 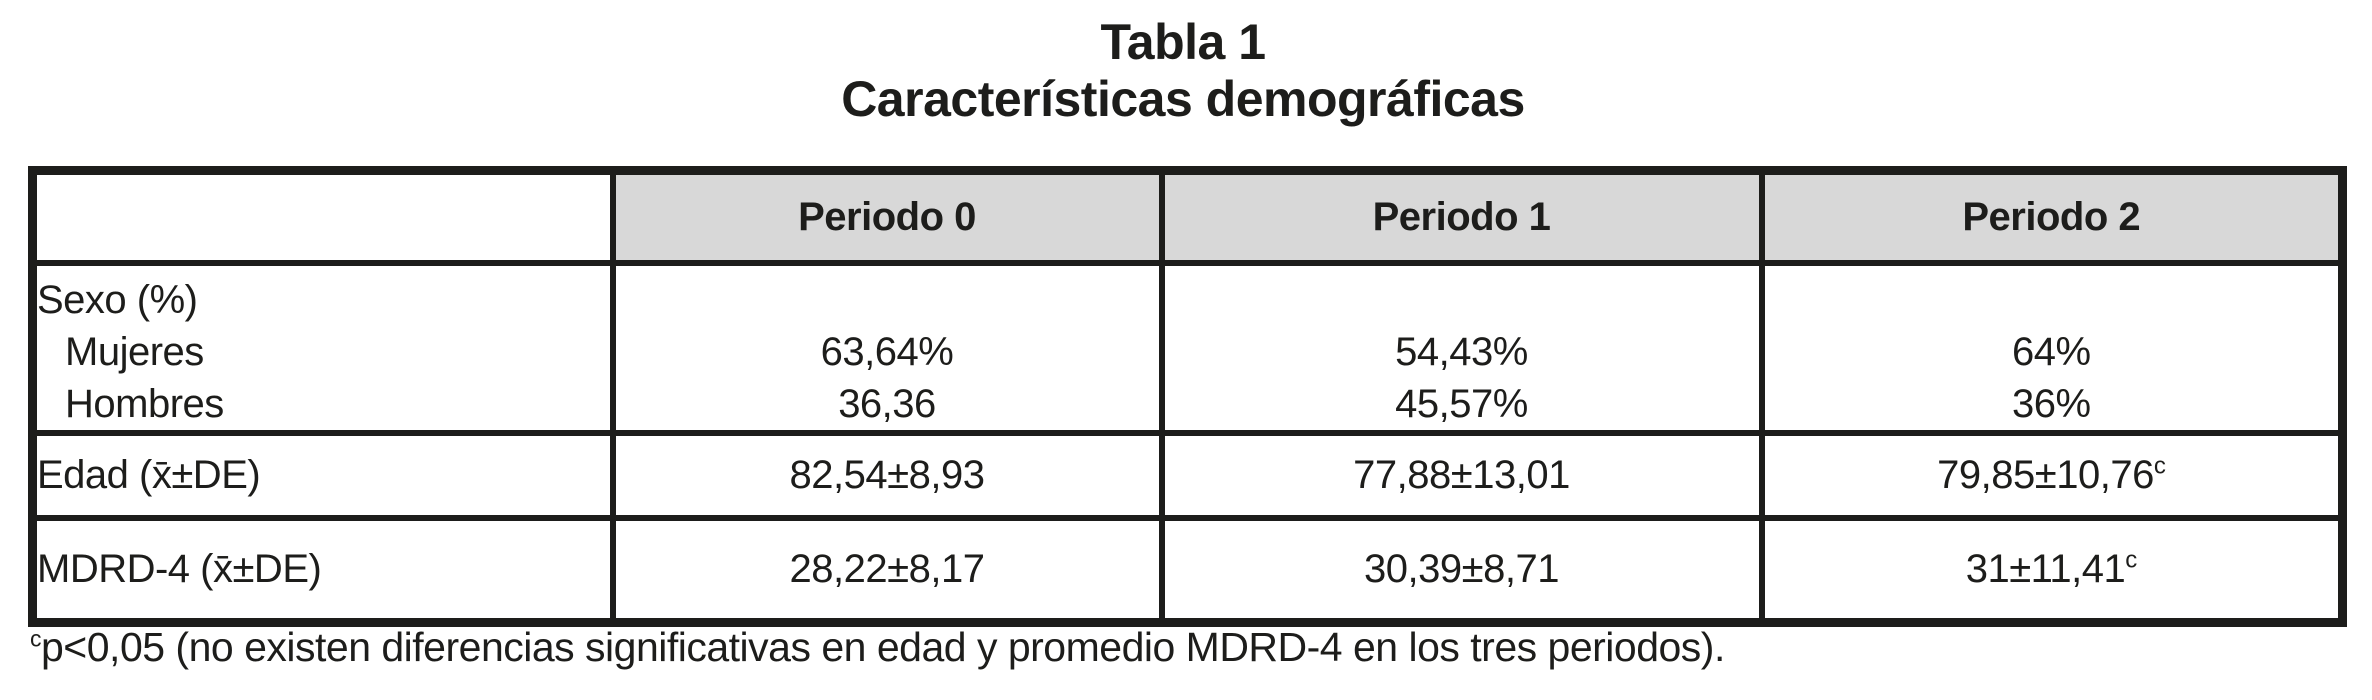 What do you see at coordinates (322, 347) in the screenshot?
I see `cell-sexo-label: Sexo (%) Mujeres Hombres` at bounding box center [322, 347].